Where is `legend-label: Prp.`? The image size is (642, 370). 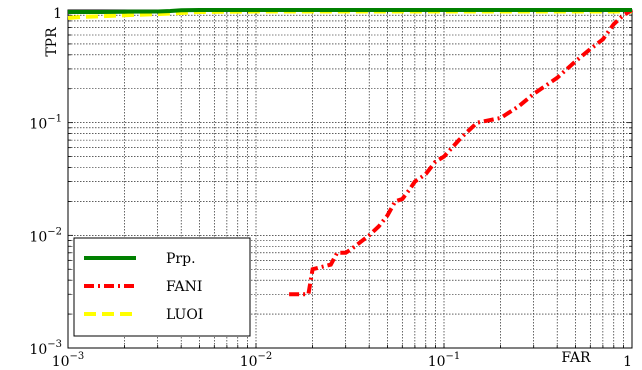
legend-label: Prp. is located at coordinates (181, 259).